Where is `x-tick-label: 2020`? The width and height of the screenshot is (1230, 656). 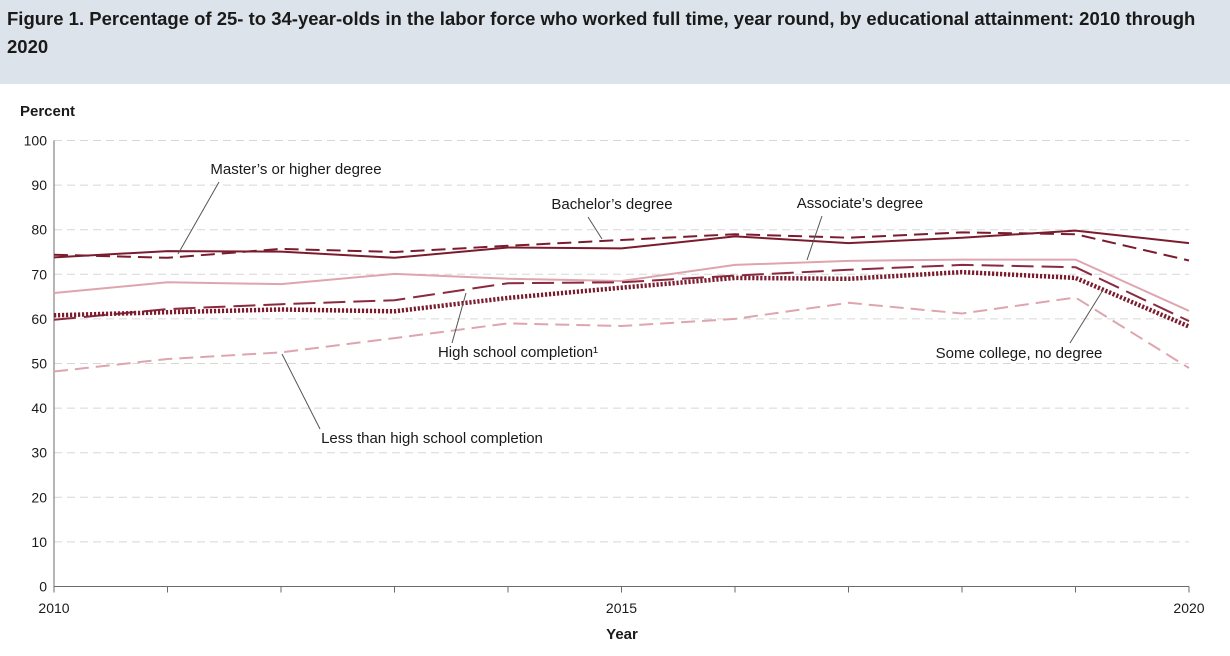
x-tick-label: 2020 is located at coordinates (1188, 608).